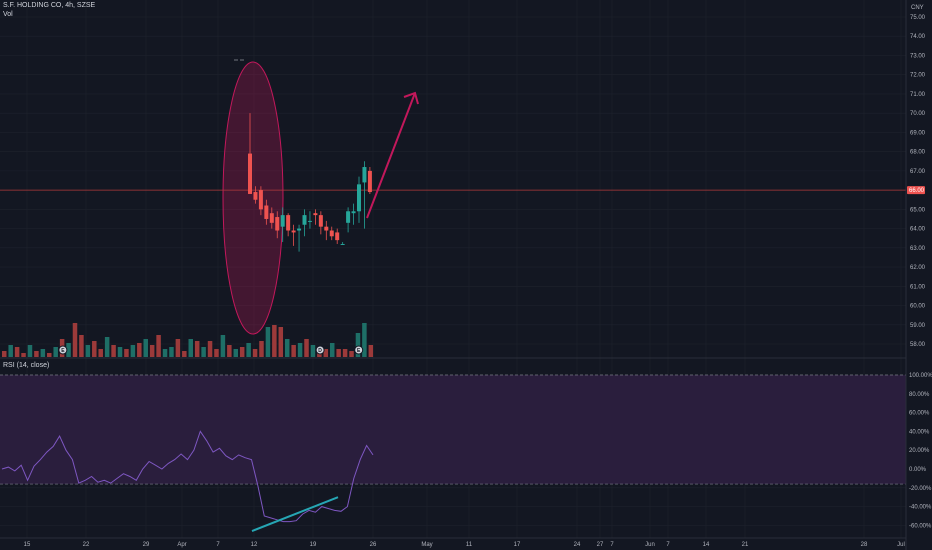  I want to click on time-tick-label: 27, so click(600, 545).